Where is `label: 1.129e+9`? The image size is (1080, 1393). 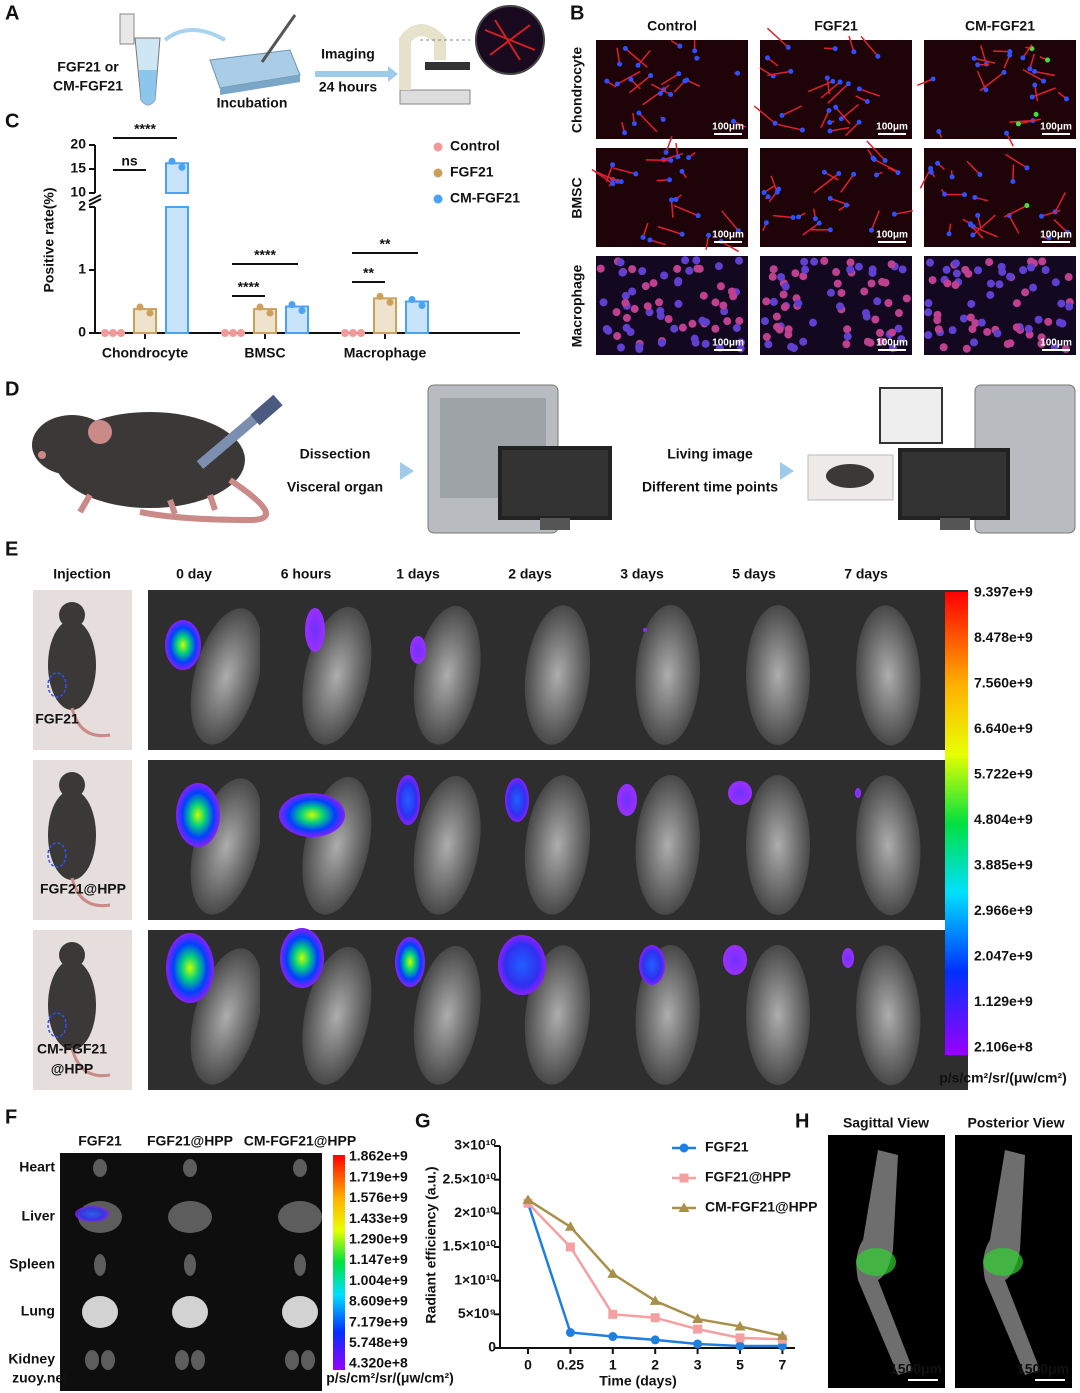
label: 1.129e+9 is located at coordinates (1003, 1001).